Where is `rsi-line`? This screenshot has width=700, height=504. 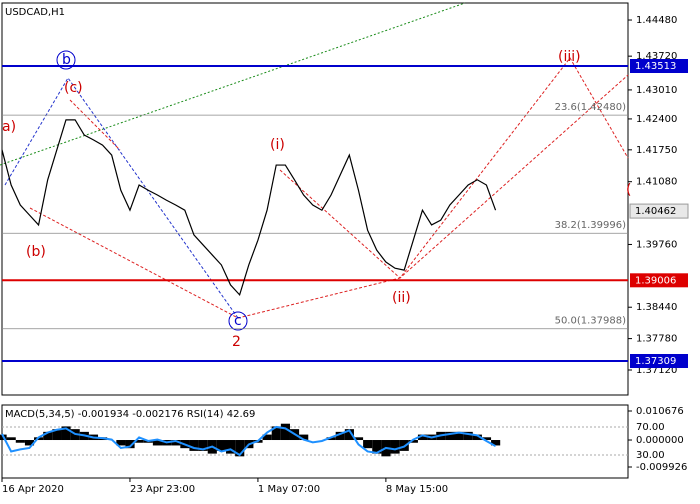 rsi-line is located at coordinates (249, 441).